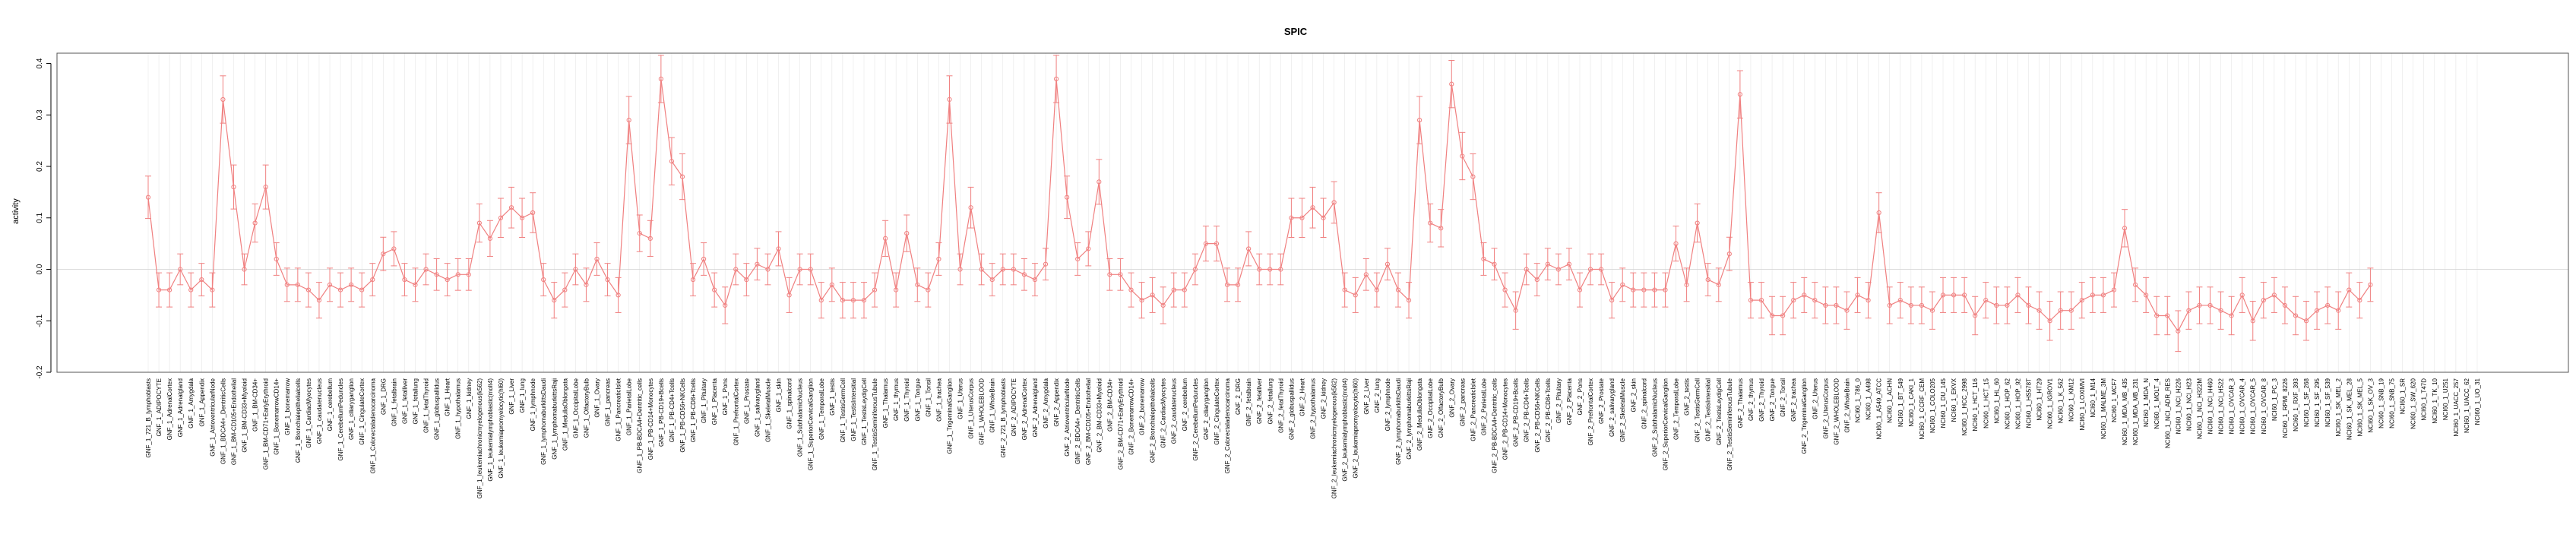 Image resolution: width=2576 pixels, height=547 pixels. Describe the element at coordinates (1719, 411) in the screenshot. I see `x-tick-label: GNF_2_TestisLeydigCell` at that location.